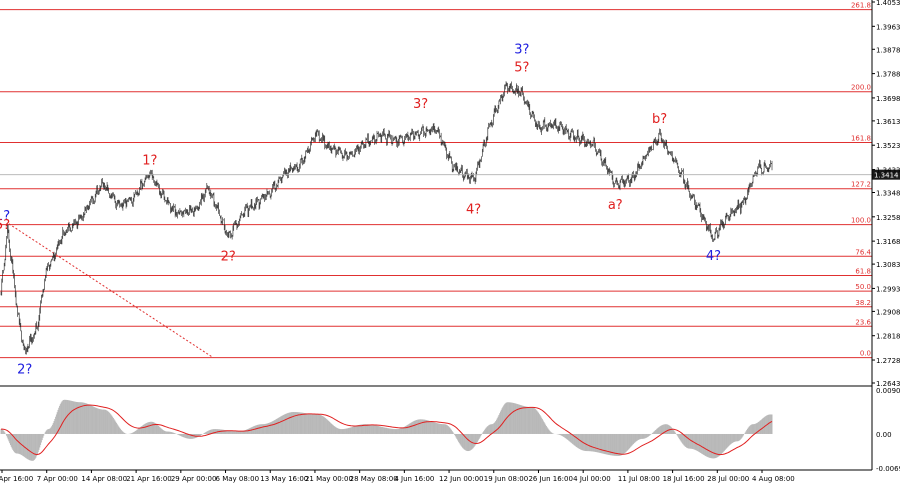 Image resolution: width=900 pixels, height=485 pixels. What do you see at coordinates (284, 479) in the screenshot?
I see `time-tick-label: 13 May 16:00` at bounding box center [284, 479].